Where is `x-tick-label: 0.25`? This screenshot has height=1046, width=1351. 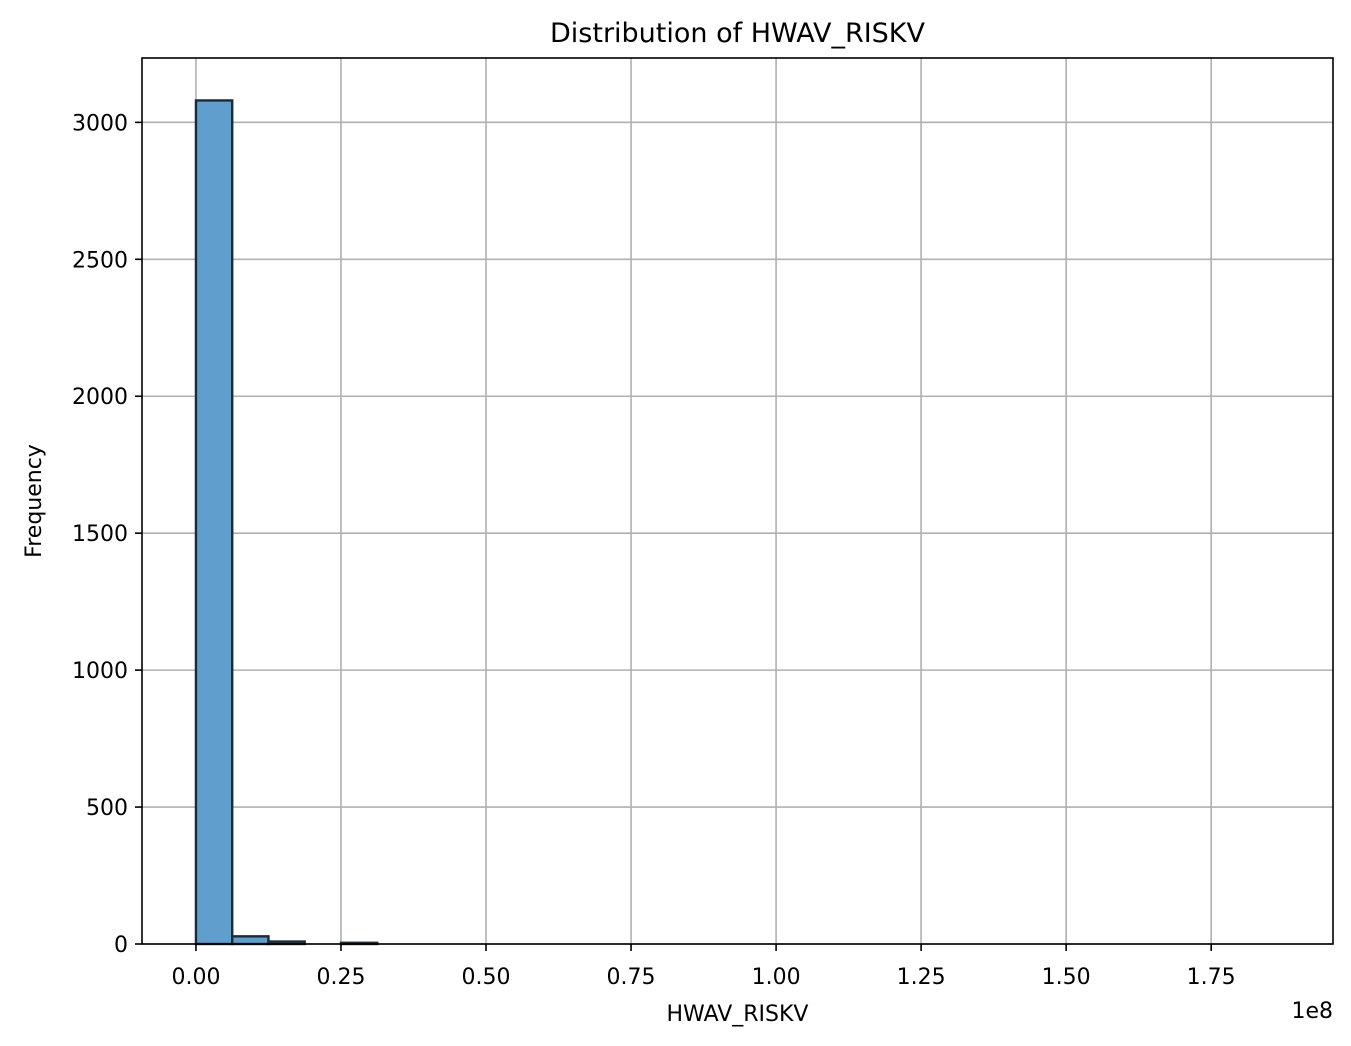
x-tick-label: 0.25 is located at coordinates (340, 977).